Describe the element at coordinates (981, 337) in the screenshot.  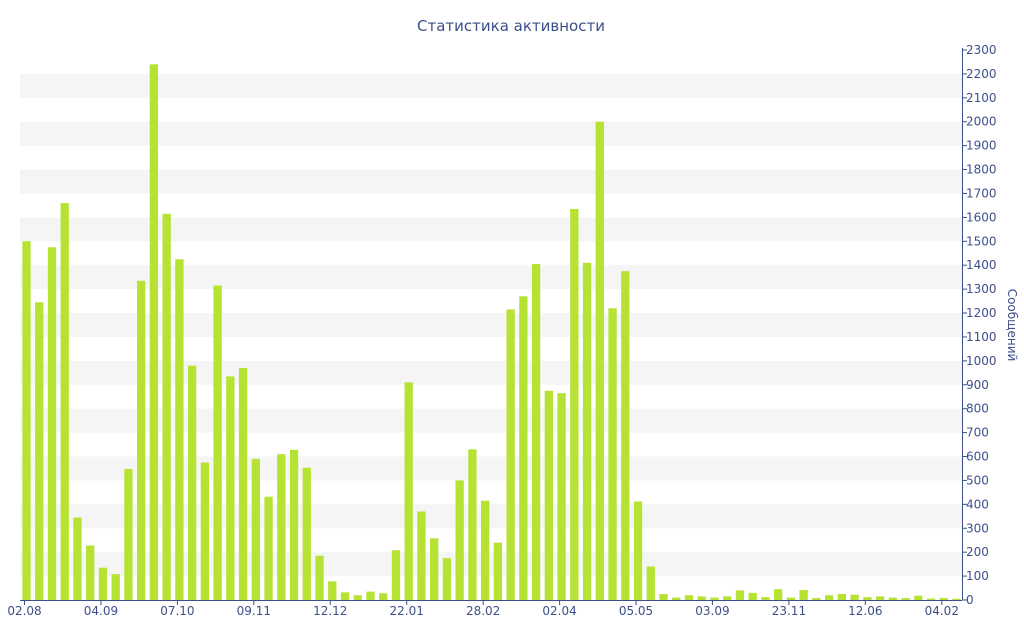
I see `y-tick-label: 1100` at that location.